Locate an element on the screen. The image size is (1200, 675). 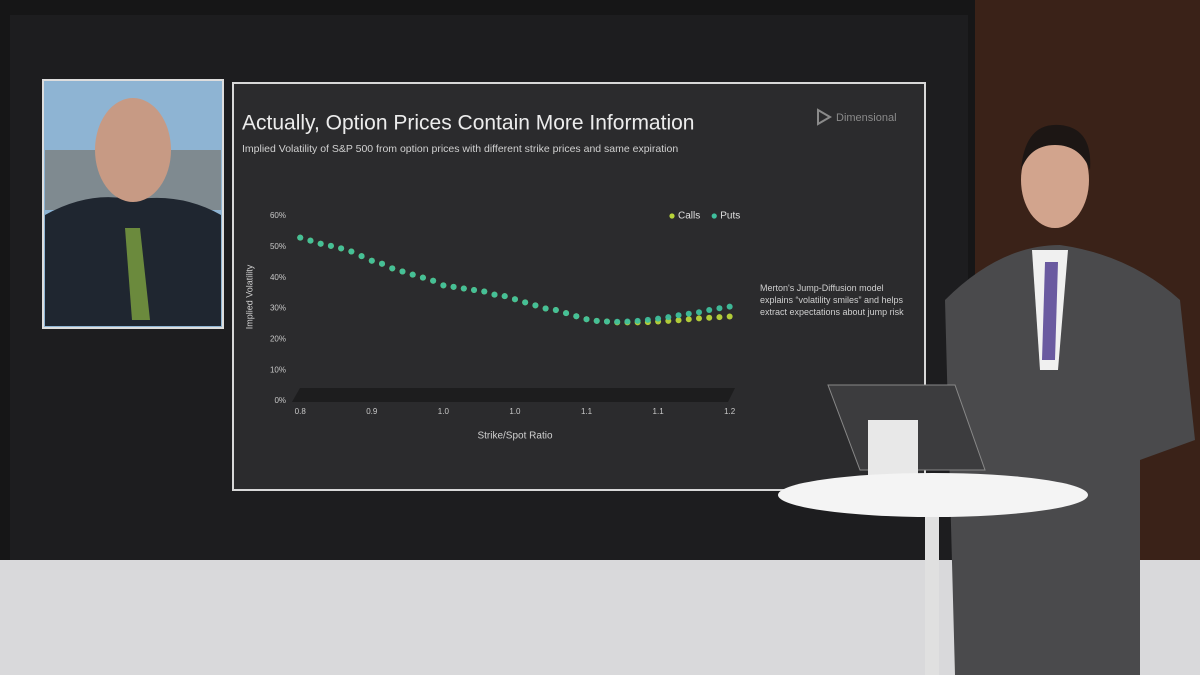
presenter-head is located at coordinates (1055, 180).